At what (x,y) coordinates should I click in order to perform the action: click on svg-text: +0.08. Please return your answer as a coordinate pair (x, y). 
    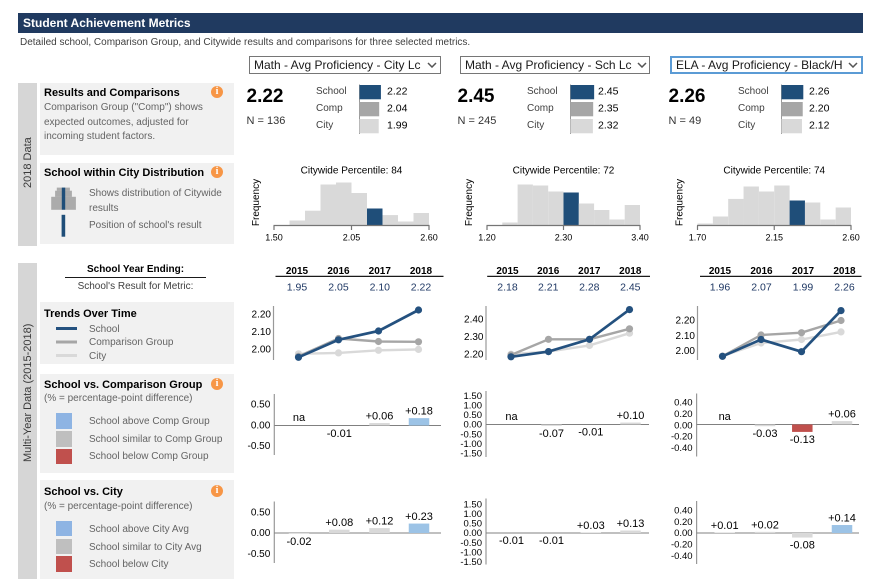
    Looking at the image, I should click on (339, 523).